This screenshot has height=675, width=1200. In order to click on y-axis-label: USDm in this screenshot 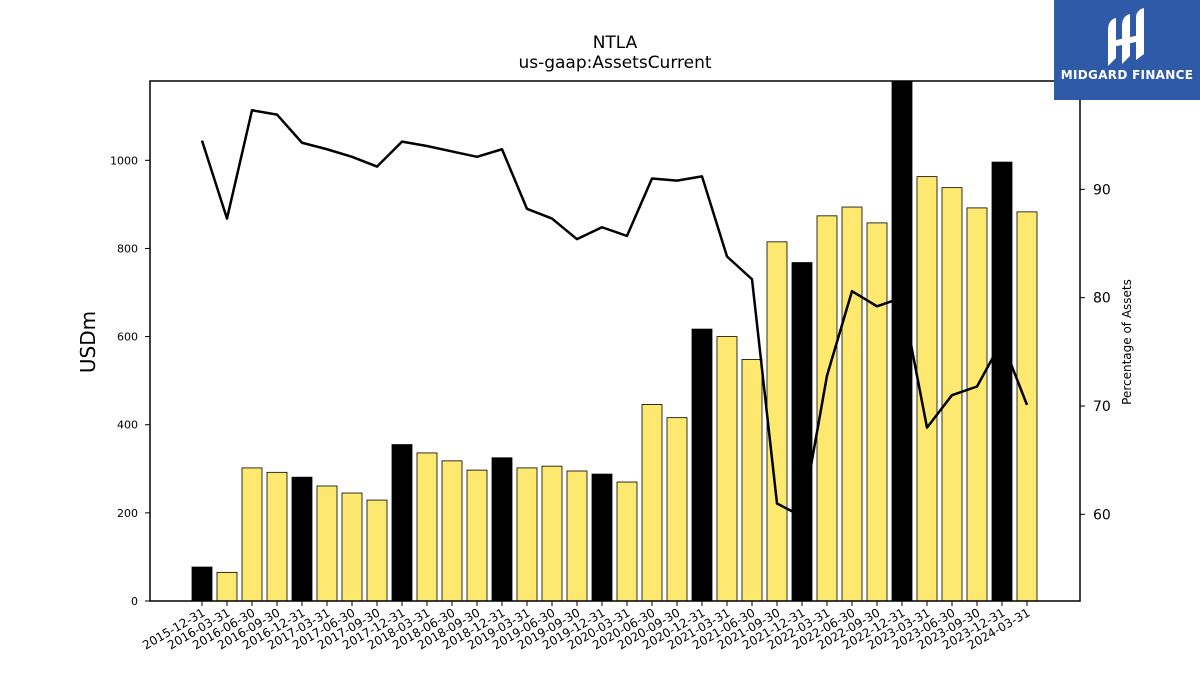, I will do `click(88, 342)`.